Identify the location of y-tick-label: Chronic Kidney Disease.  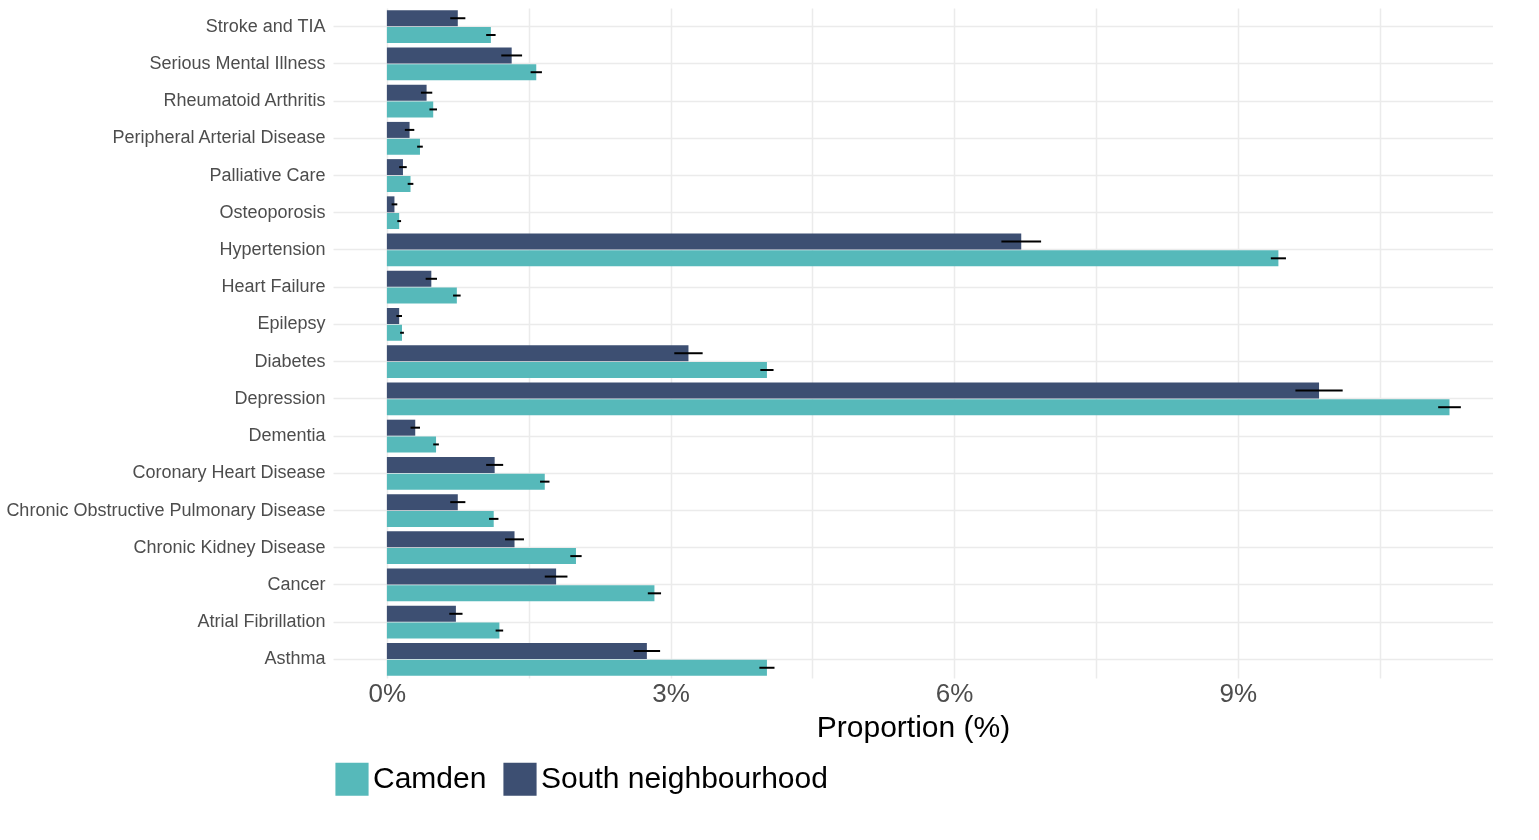
(229, 546).